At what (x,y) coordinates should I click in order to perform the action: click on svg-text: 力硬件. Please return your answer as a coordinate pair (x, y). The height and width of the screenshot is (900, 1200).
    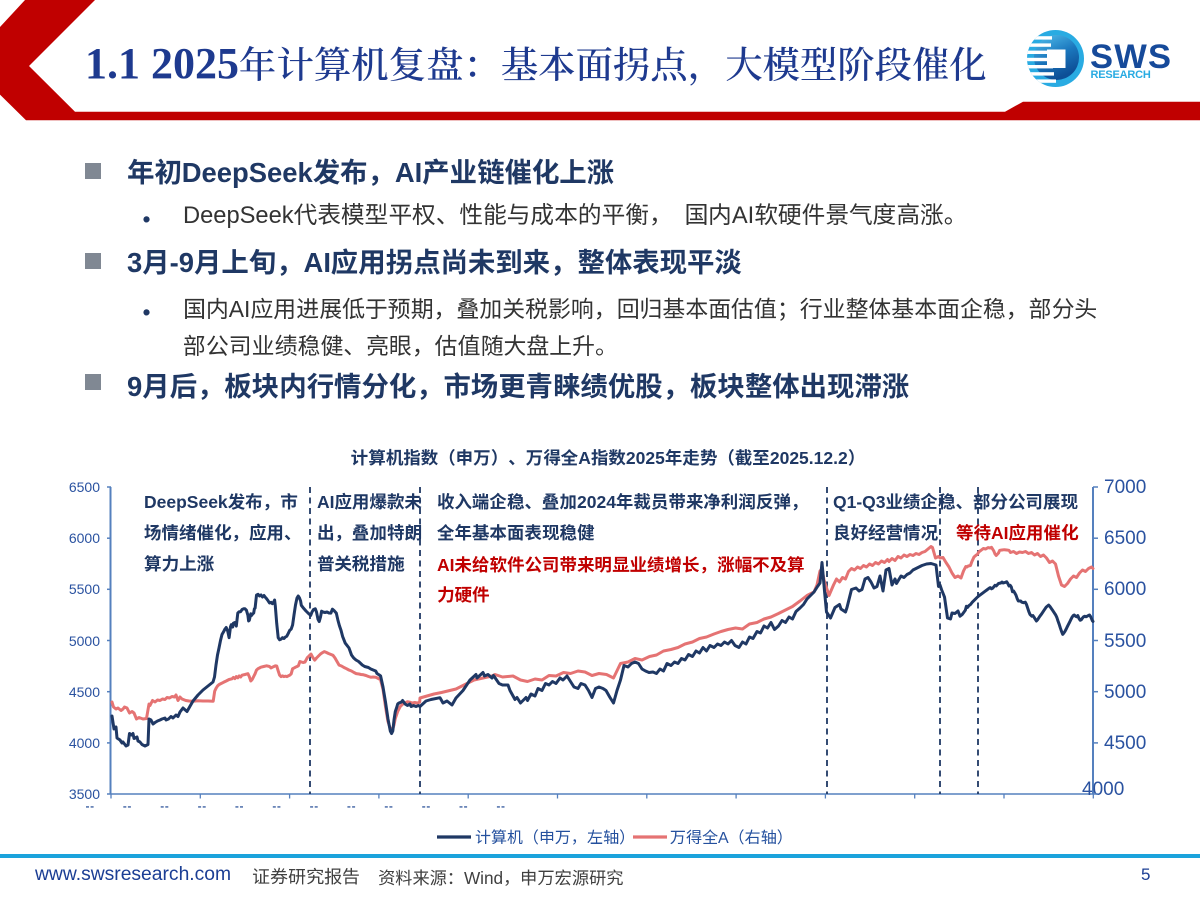
    Looking at the image, I should click on (463, 595).